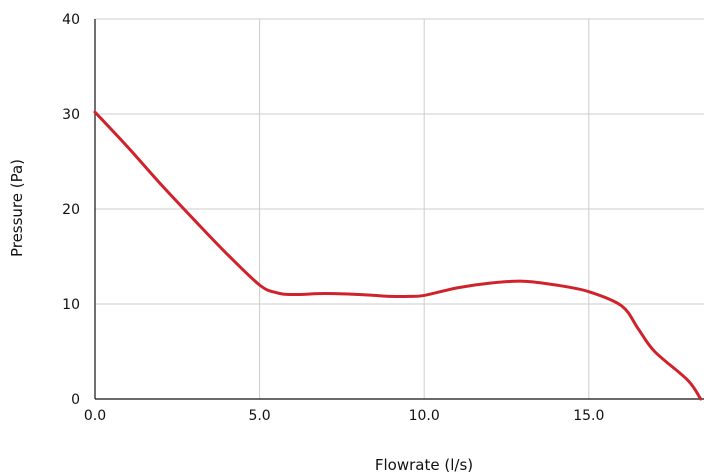  Describe the element at coordinates (71, 210) in the screenshot. I see `y-tick-label-20: 20` at that location.